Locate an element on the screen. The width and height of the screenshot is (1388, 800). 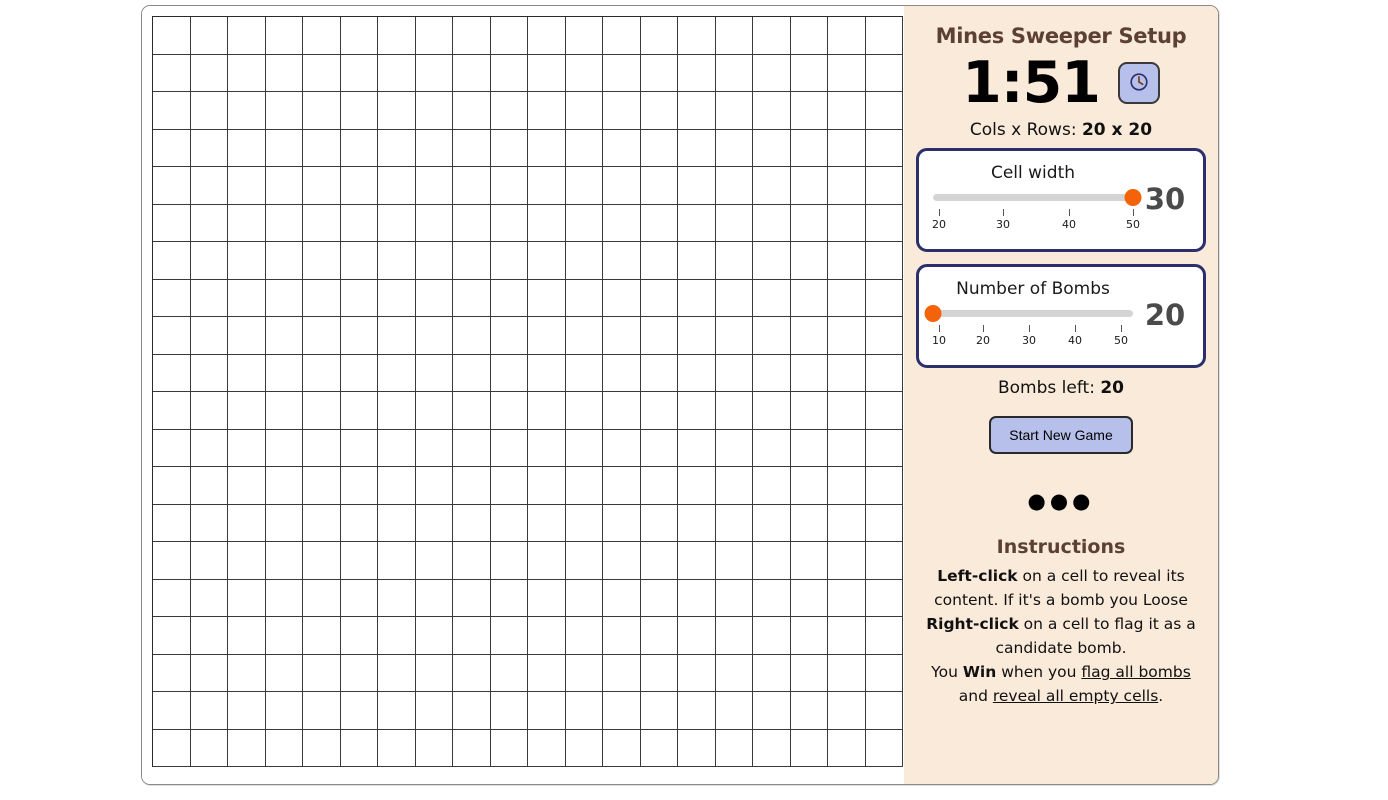
slider-track-number-of-bombs is located at coordinates (1033, 313).